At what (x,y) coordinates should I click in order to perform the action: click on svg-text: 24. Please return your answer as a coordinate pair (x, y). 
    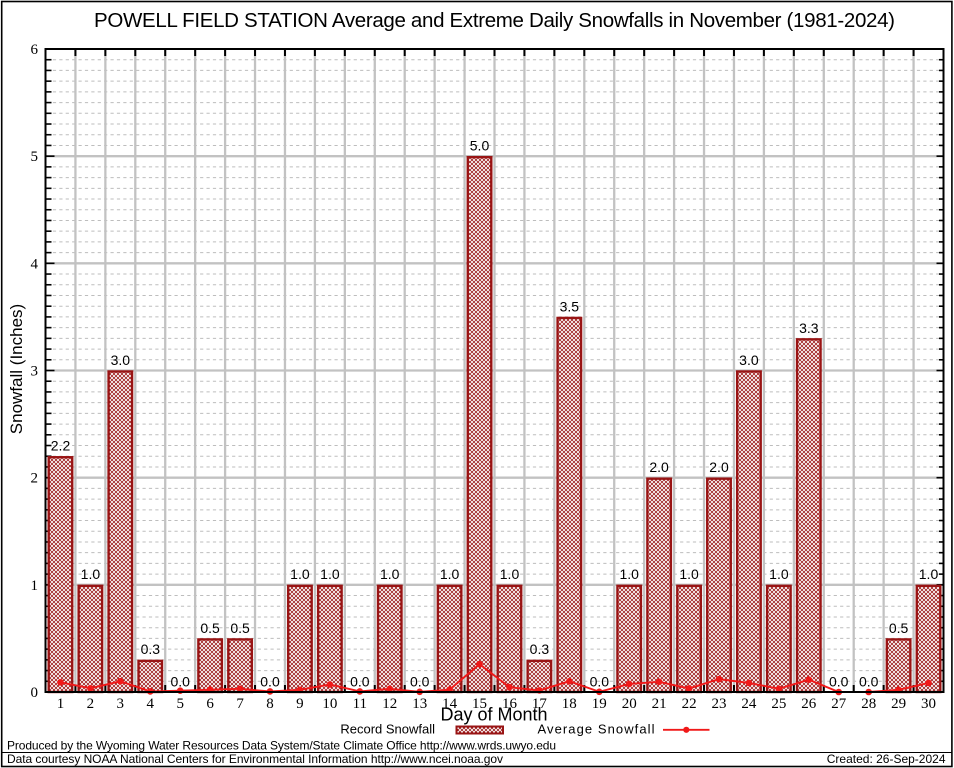
    Looking at the image, I should click on (749, 704).